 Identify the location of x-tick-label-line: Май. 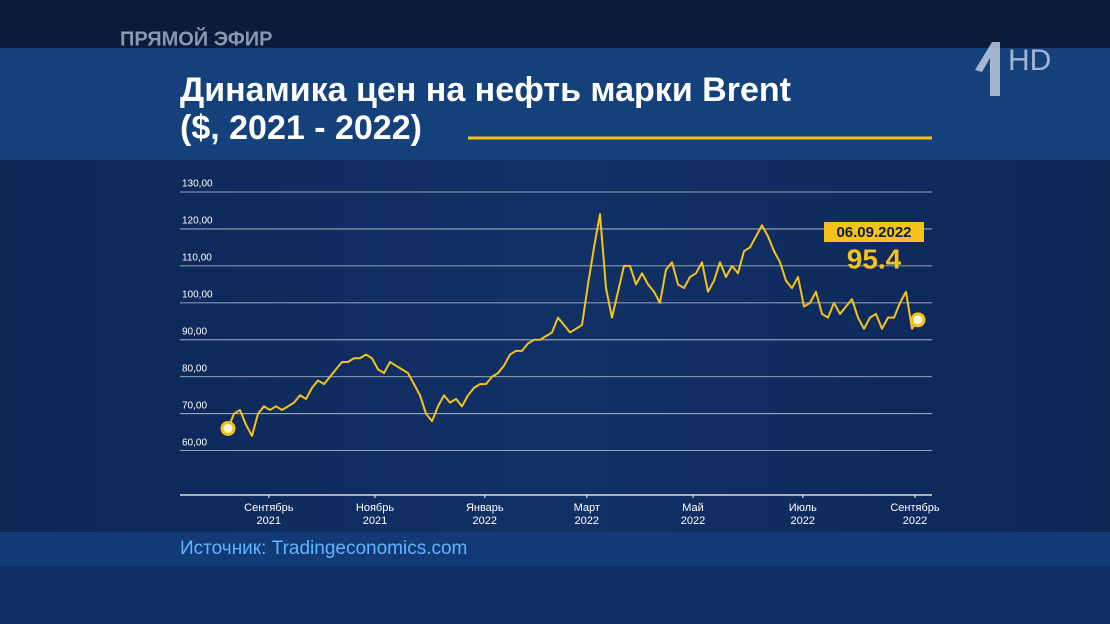
(693, 508).